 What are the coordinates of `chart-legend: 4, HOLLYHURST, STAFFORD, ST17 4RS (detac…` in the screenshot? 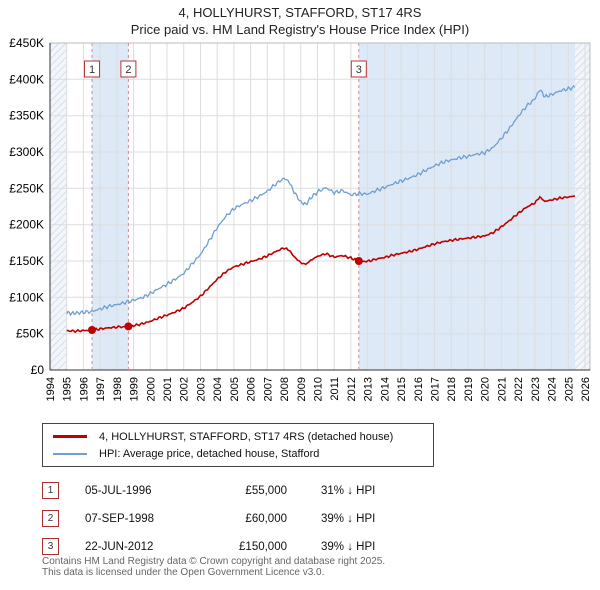 It's located at (238, 445).